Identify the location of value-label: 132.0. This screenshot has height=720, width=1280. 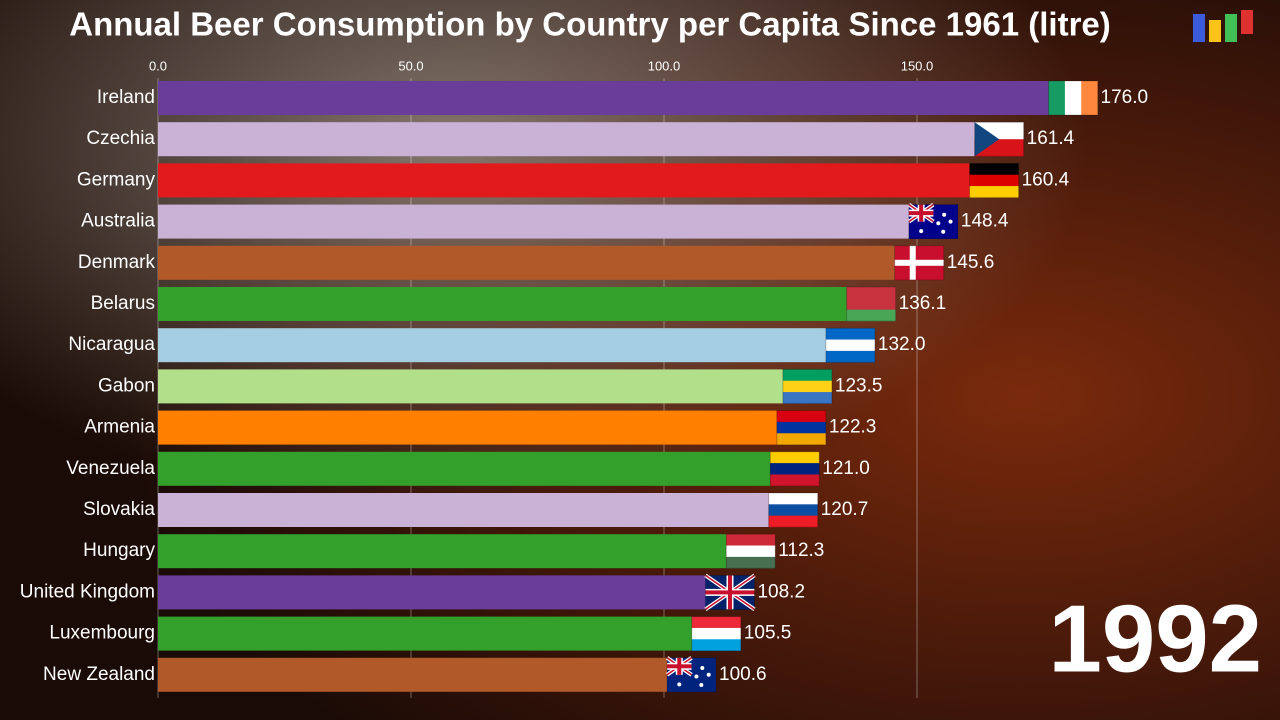
(902, 344).